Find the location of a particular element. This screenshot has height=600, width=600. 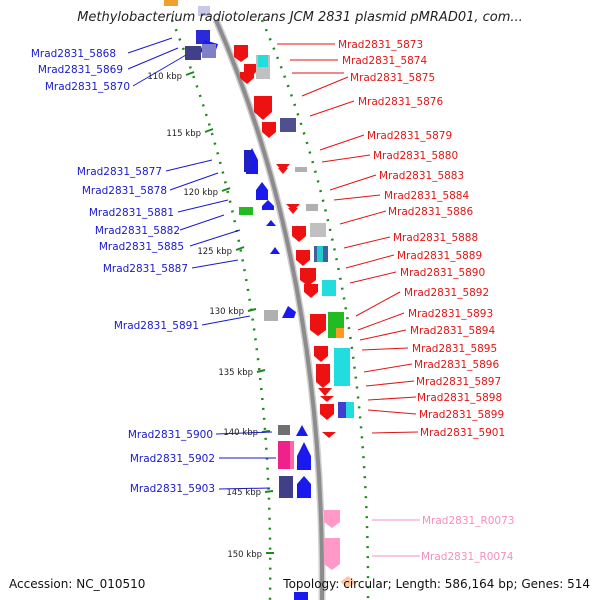

rna-leader-lines is located at coordinates (396, 538).